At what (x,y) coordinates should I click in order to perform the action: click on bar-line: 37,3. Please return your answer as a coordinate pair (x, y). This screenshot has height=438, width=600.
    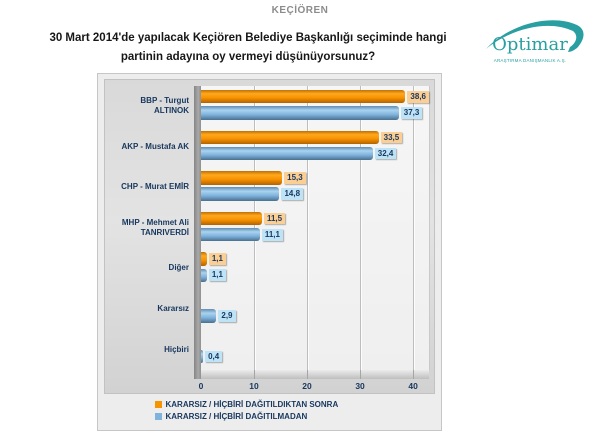
    Looking at the image, I should click on (315, 113).